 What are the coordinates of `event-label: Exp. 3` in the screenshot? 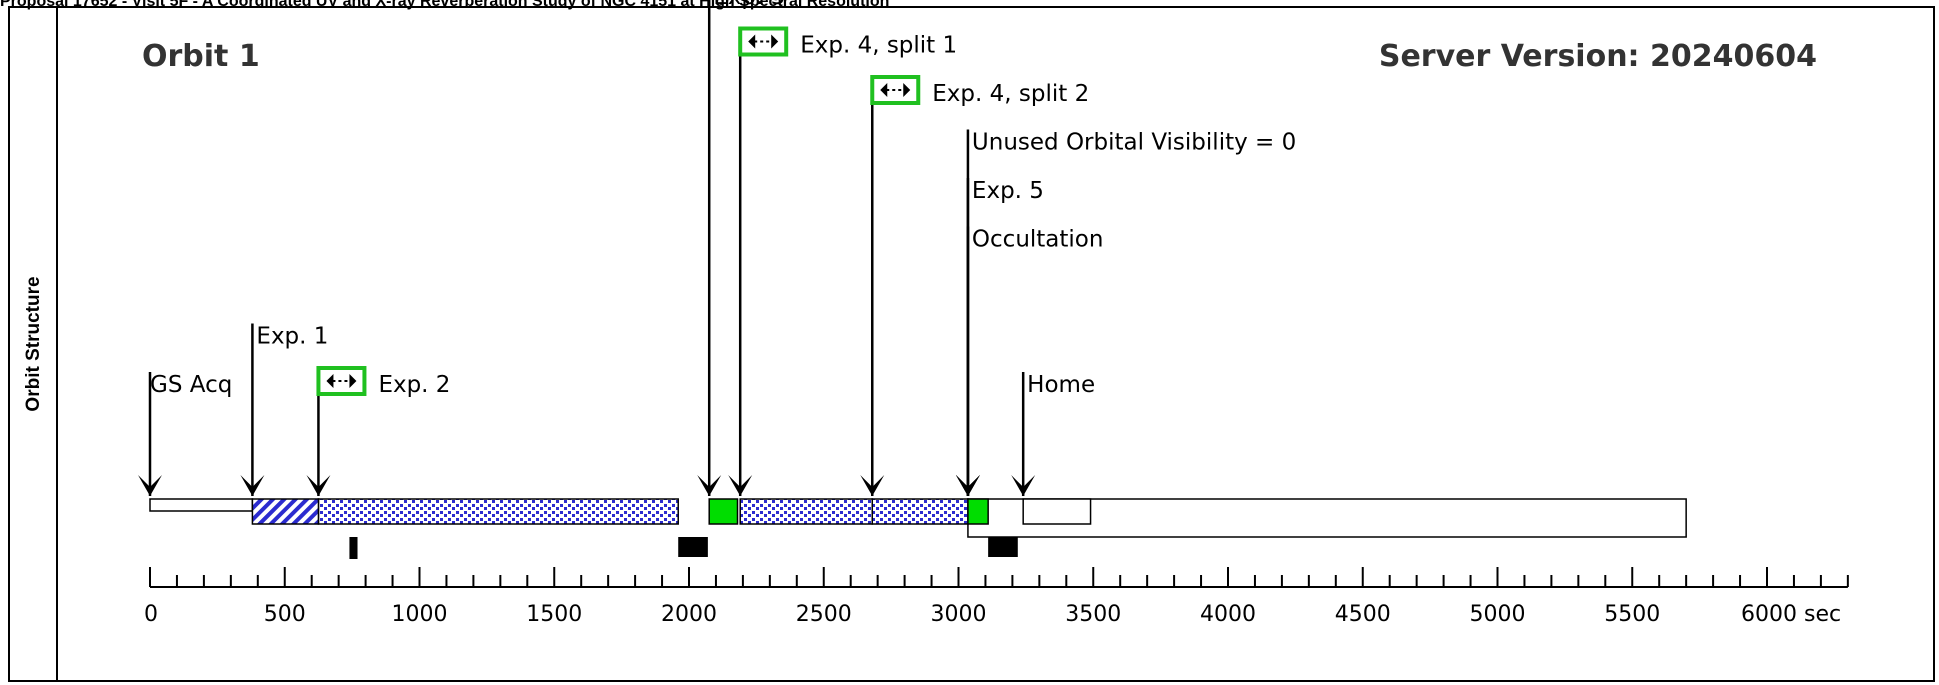 It's located at (749, 5).